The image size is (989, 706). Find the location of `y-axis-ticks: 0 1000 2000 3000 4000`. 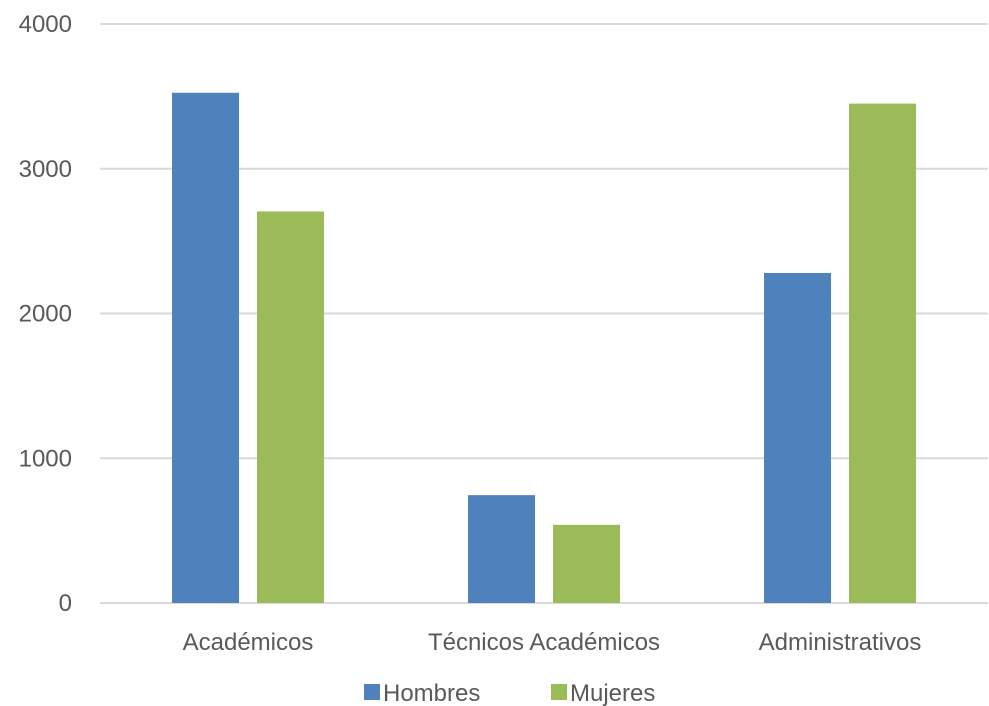

y-axis-ticks: 0 1000 2000 3000 4000 is located at coordinates (45, 314).